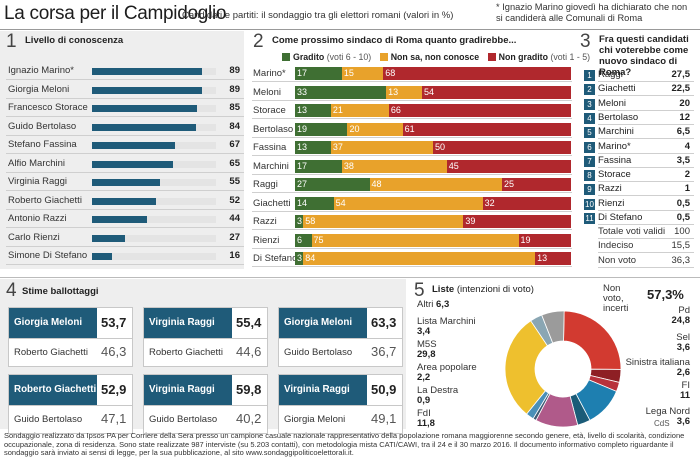 The image size is (700, 463). Describe the element at coordinates (544, 240) in the screenshot. I see `segment-non-gradito: 19` at that location.